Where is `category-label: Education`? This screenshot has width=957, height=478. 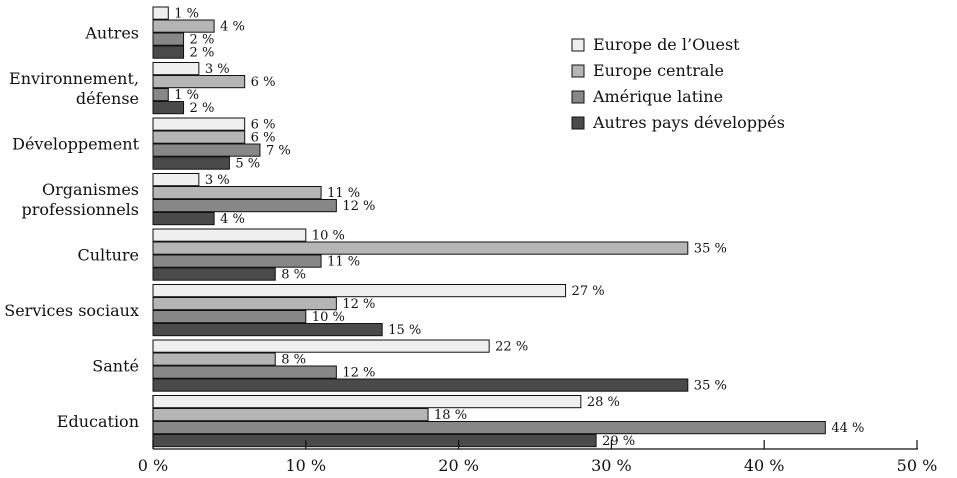 category-label: Education is located at coordinates (98, 421).